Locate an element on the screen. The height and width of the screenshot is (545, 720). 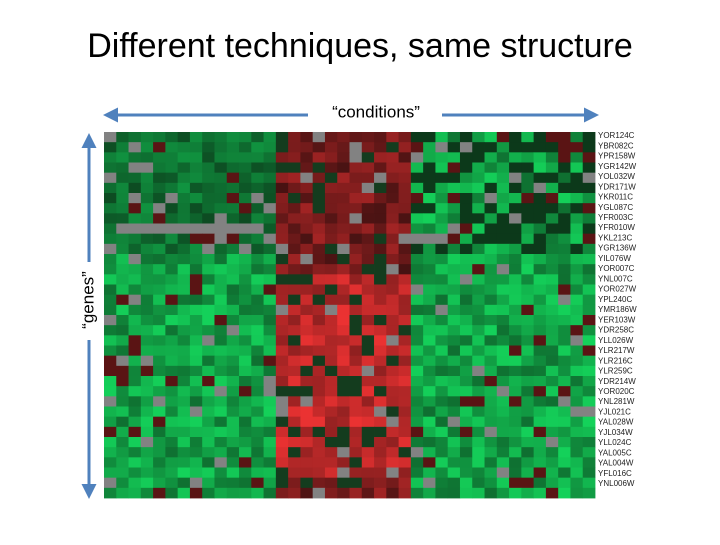
gene-label: YPR158W is located at coordinates (617, 156).